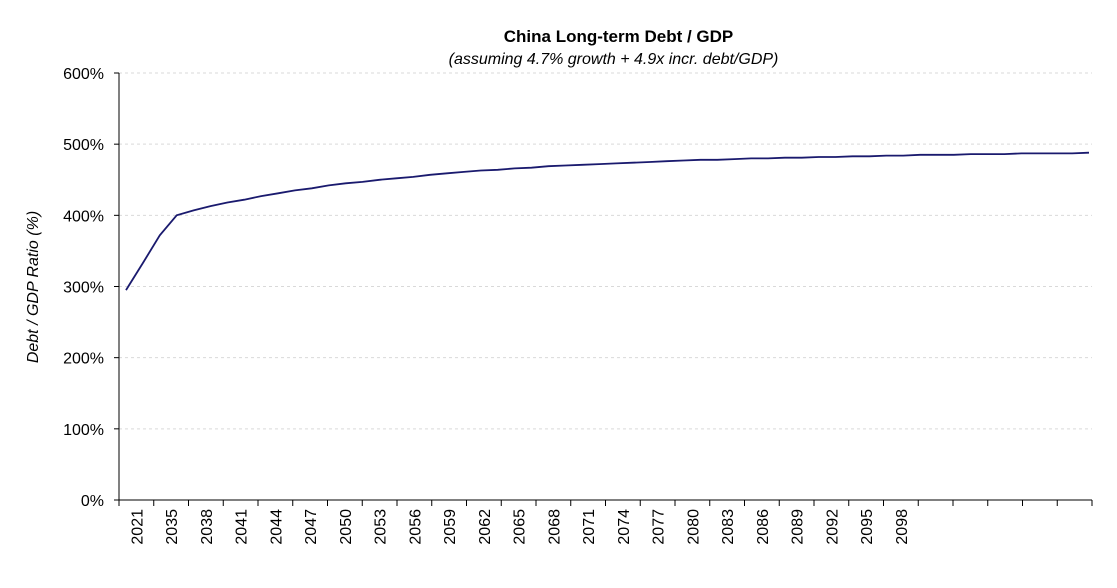  What do you see at coordinates (728, 527) in the screenshot?
I see `x-tick-label: 2083` at bounding box center [728, 527].